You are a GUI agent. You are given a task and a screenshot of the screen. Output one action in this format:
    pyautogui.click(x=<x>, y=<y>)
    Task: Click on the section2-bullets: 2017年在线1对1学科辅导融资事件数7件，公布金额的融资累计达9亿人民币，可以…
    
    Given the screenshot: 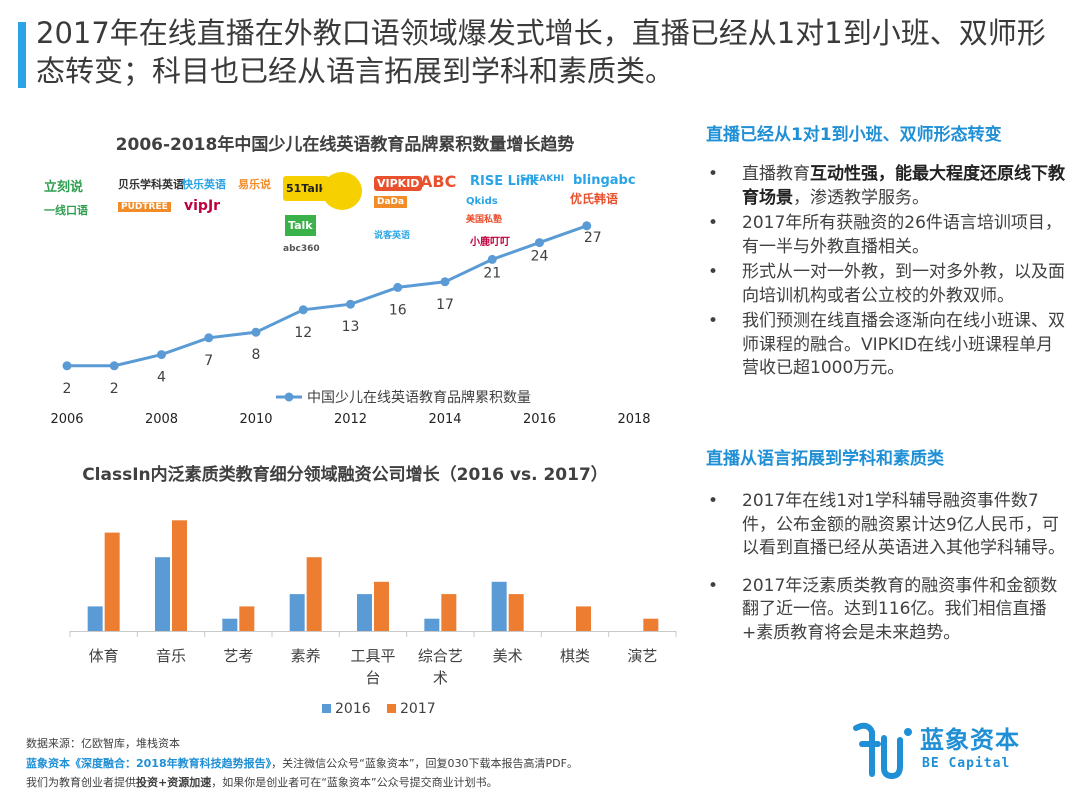 What is the action you would take?
    pyautogui.click(x=886, y=568)
    